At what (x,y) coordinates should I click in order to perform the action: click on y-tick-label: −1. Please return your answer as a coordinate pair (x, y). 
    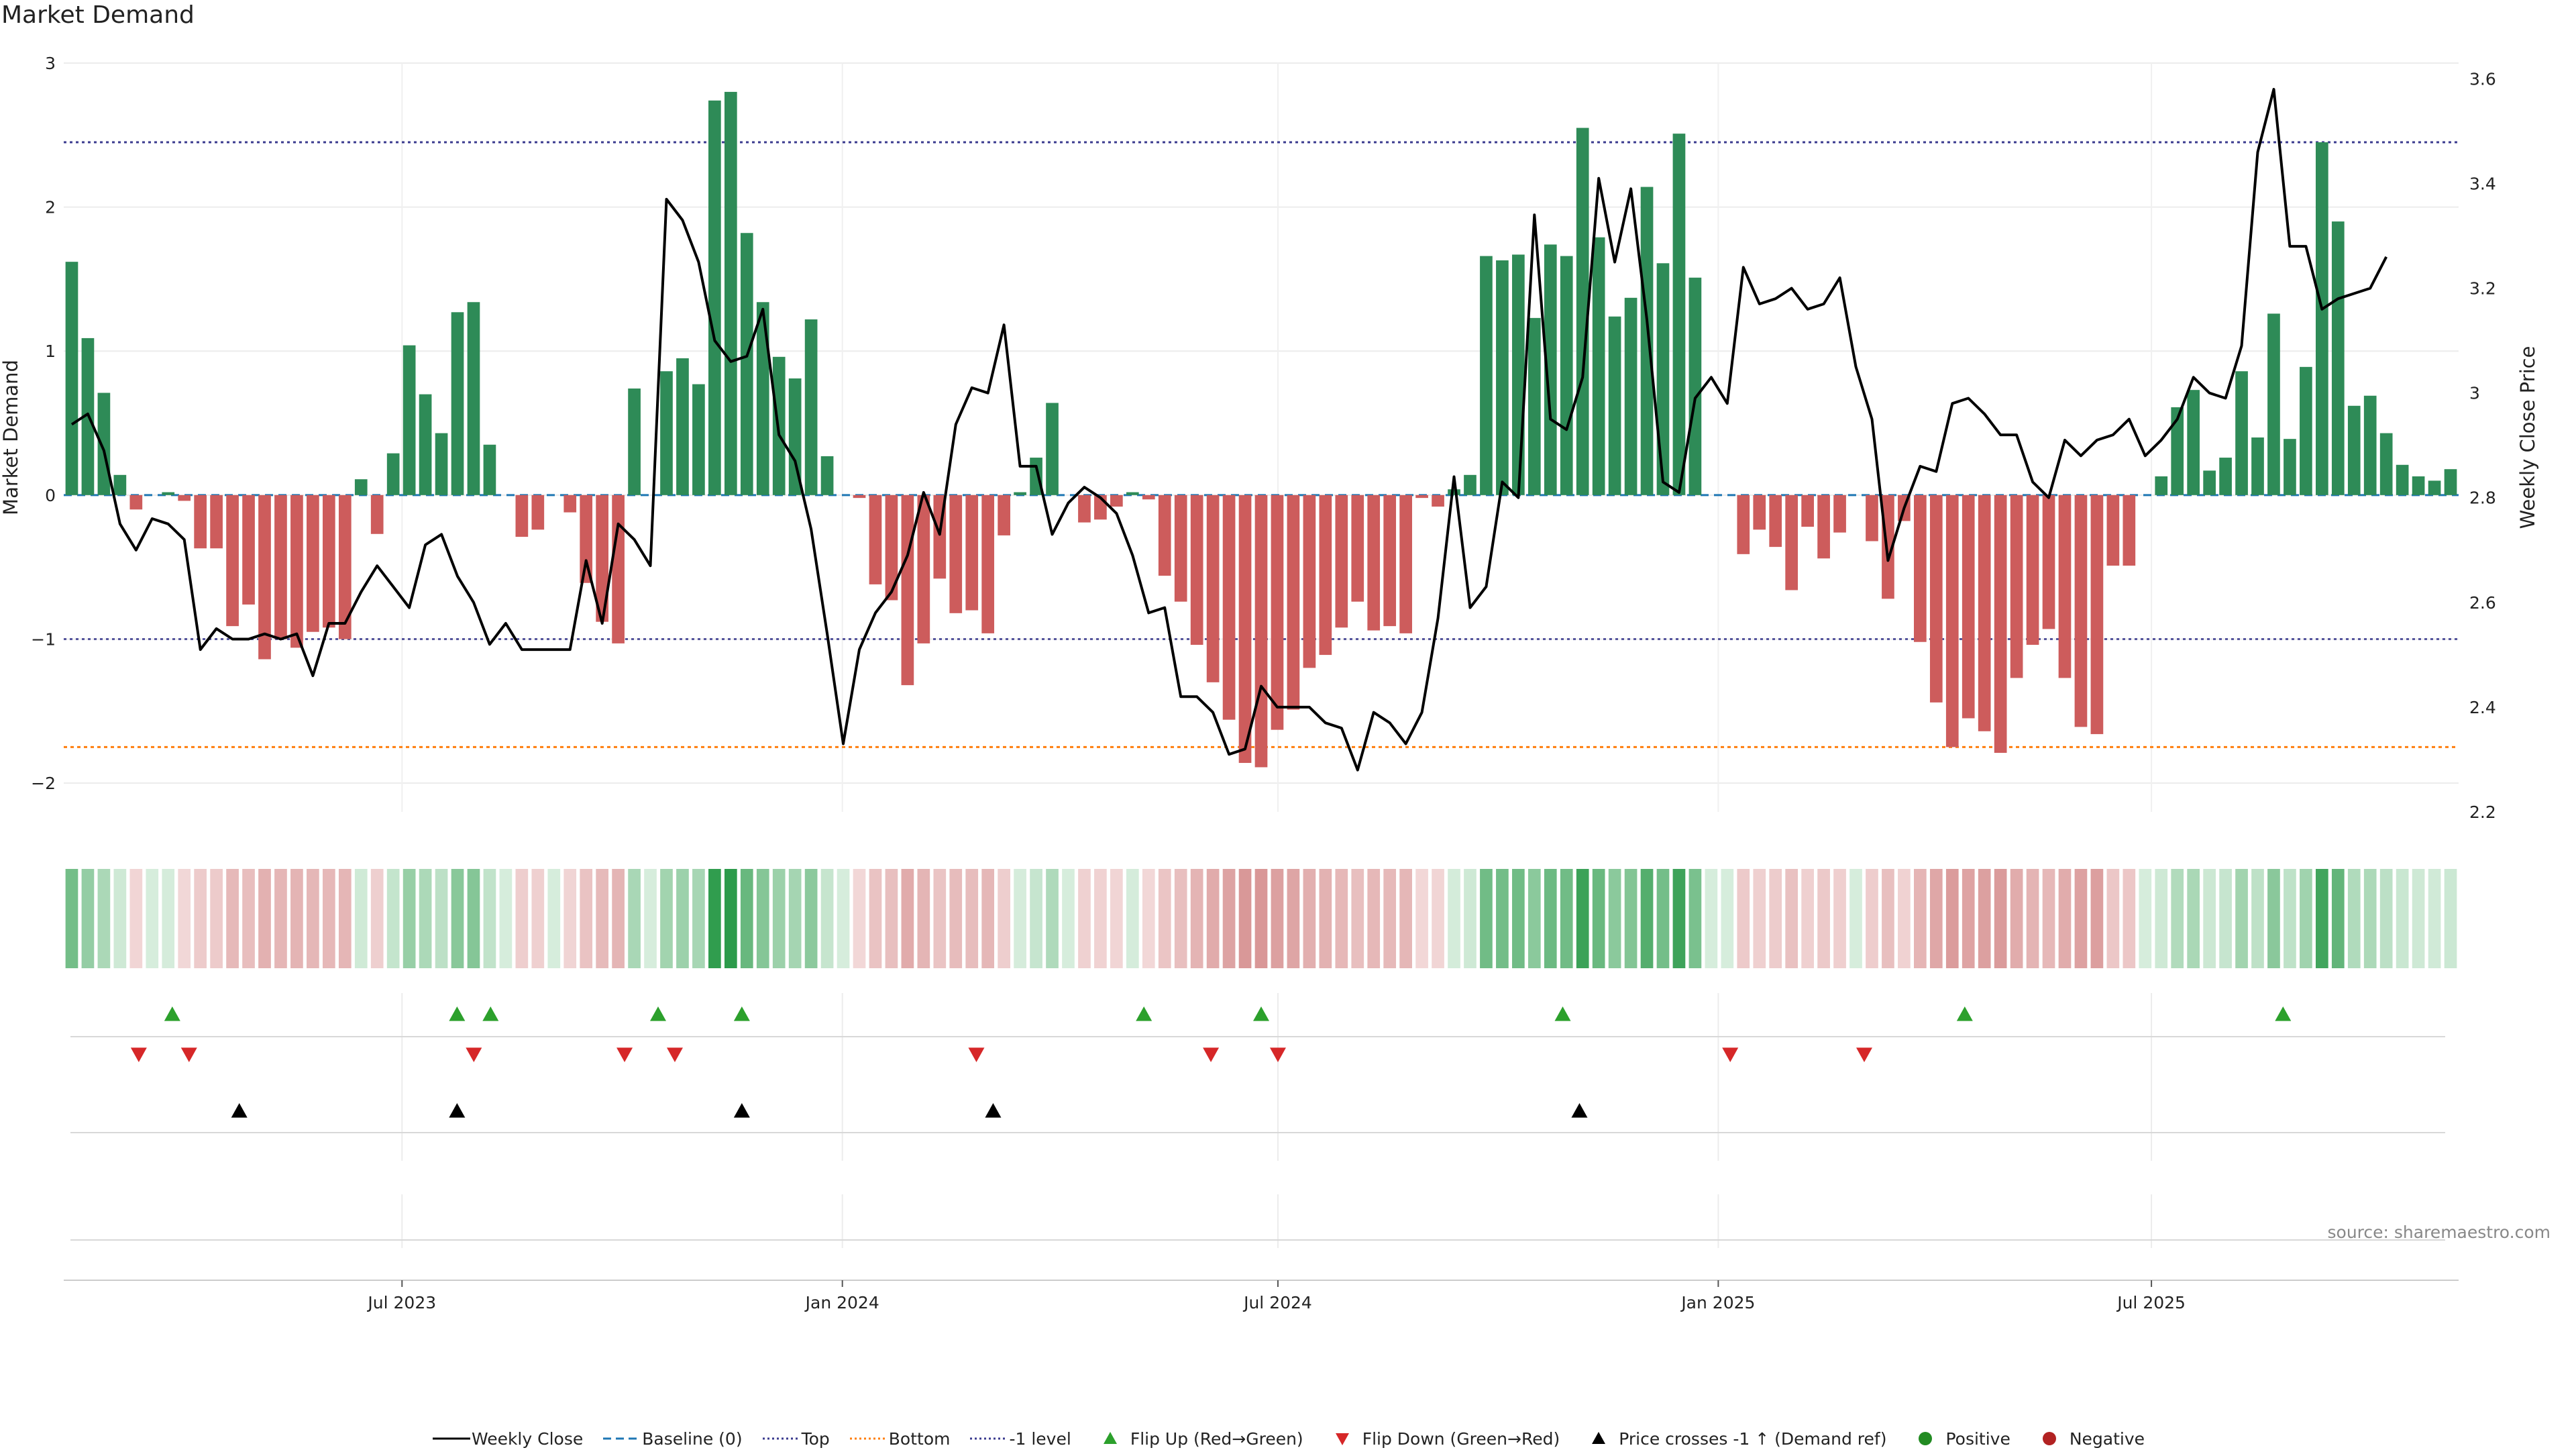
    Looking at the image, I should click on (43, 639).